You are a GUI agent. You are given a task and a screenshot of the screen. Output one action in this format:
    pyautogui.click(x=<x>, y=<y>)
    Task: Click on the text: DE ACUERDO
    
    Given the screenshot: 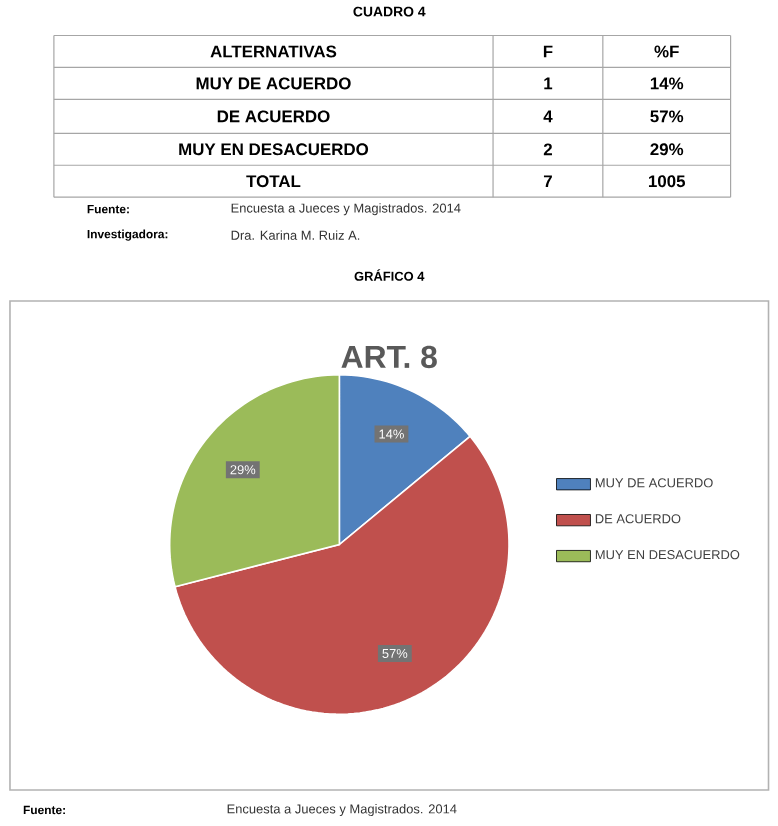 What is the action you would take?
    pyautogui.click(x=273, y=116)
    